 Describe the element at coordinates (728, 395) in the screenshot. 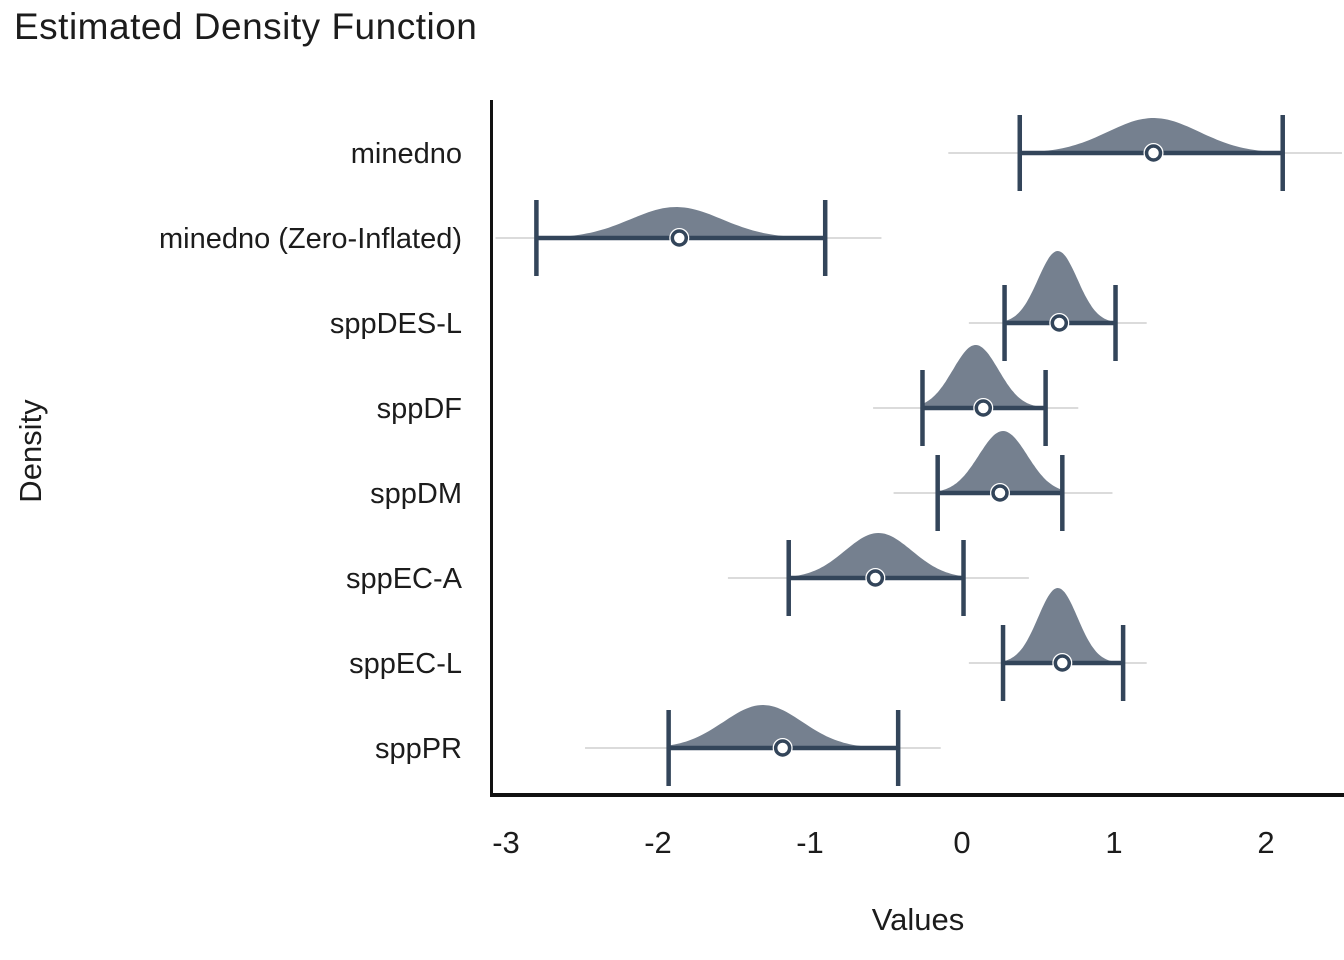

I see `density-row: sppDF` at that location.